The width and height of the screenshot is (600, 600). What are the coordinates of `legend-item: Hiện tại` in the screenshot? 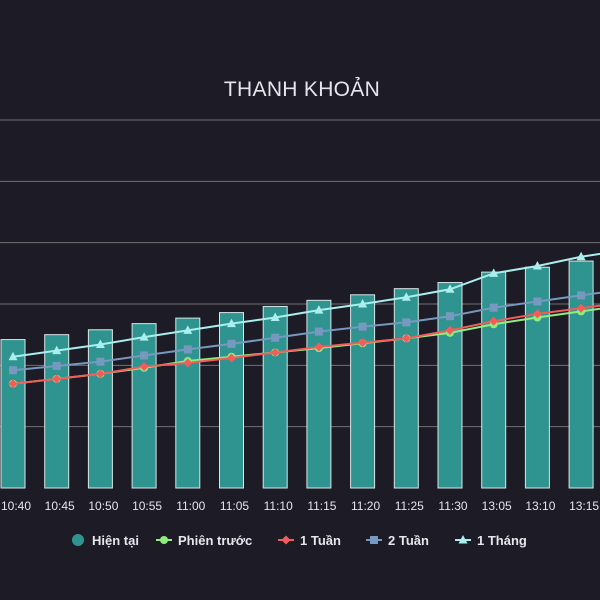 It's located at (105, 540).